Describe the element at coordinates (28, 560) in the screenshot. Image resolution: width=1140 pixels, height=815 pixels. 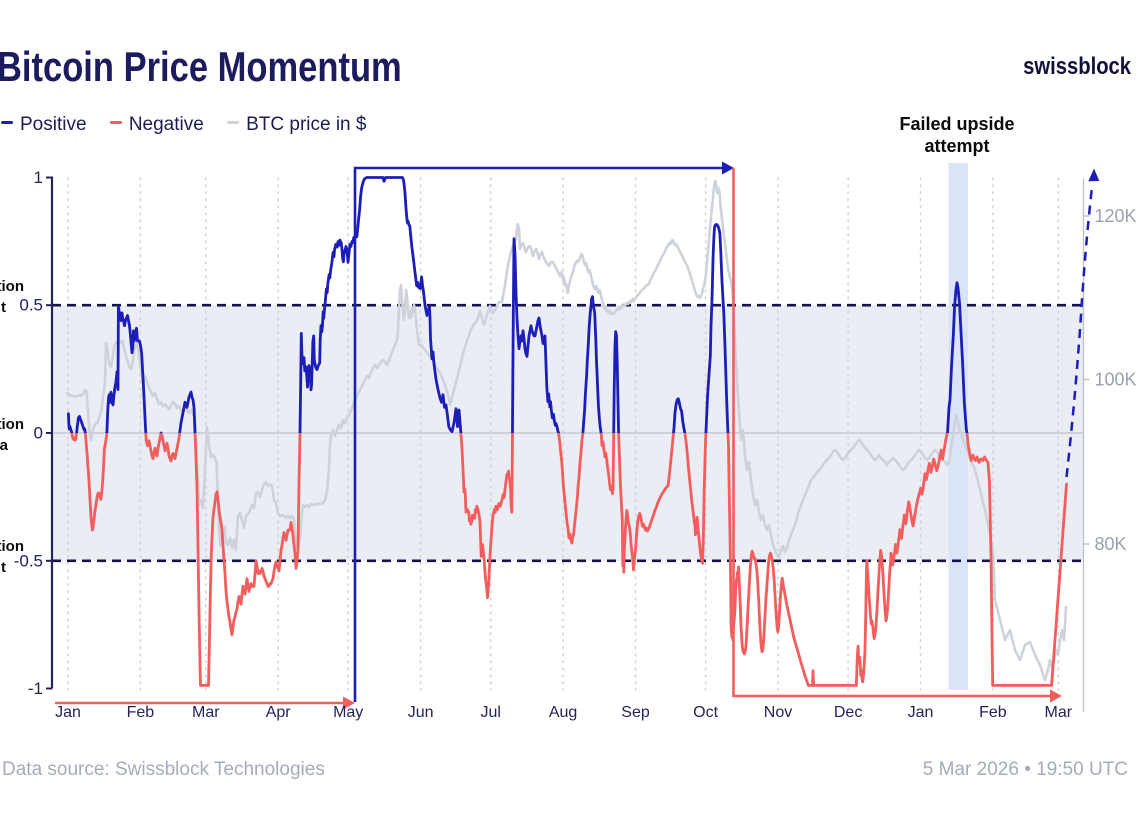
I see `svg-text: -0.5` at that location.